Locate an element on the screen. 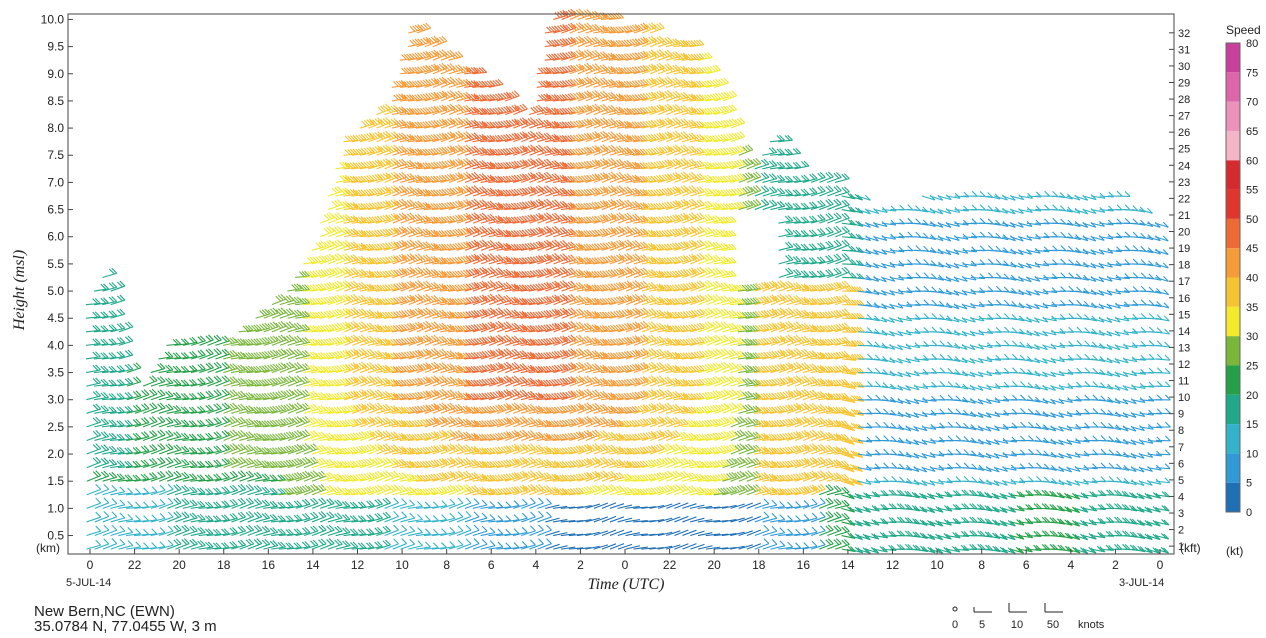 This screenshot has height=638, width=1266. y-unit-right: (kft) is located at coordinates (1190, 548).